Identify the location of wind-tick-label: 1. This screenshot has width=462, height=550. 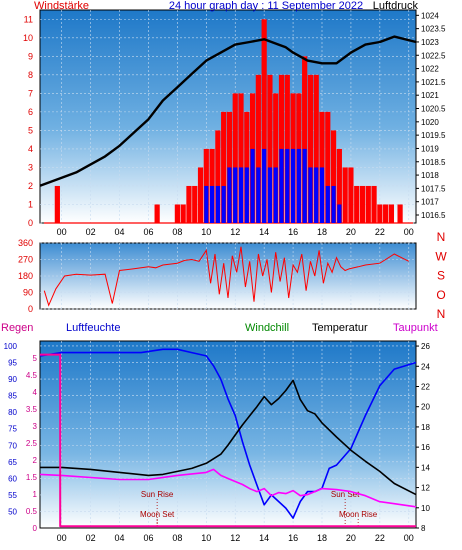
(30, 204).